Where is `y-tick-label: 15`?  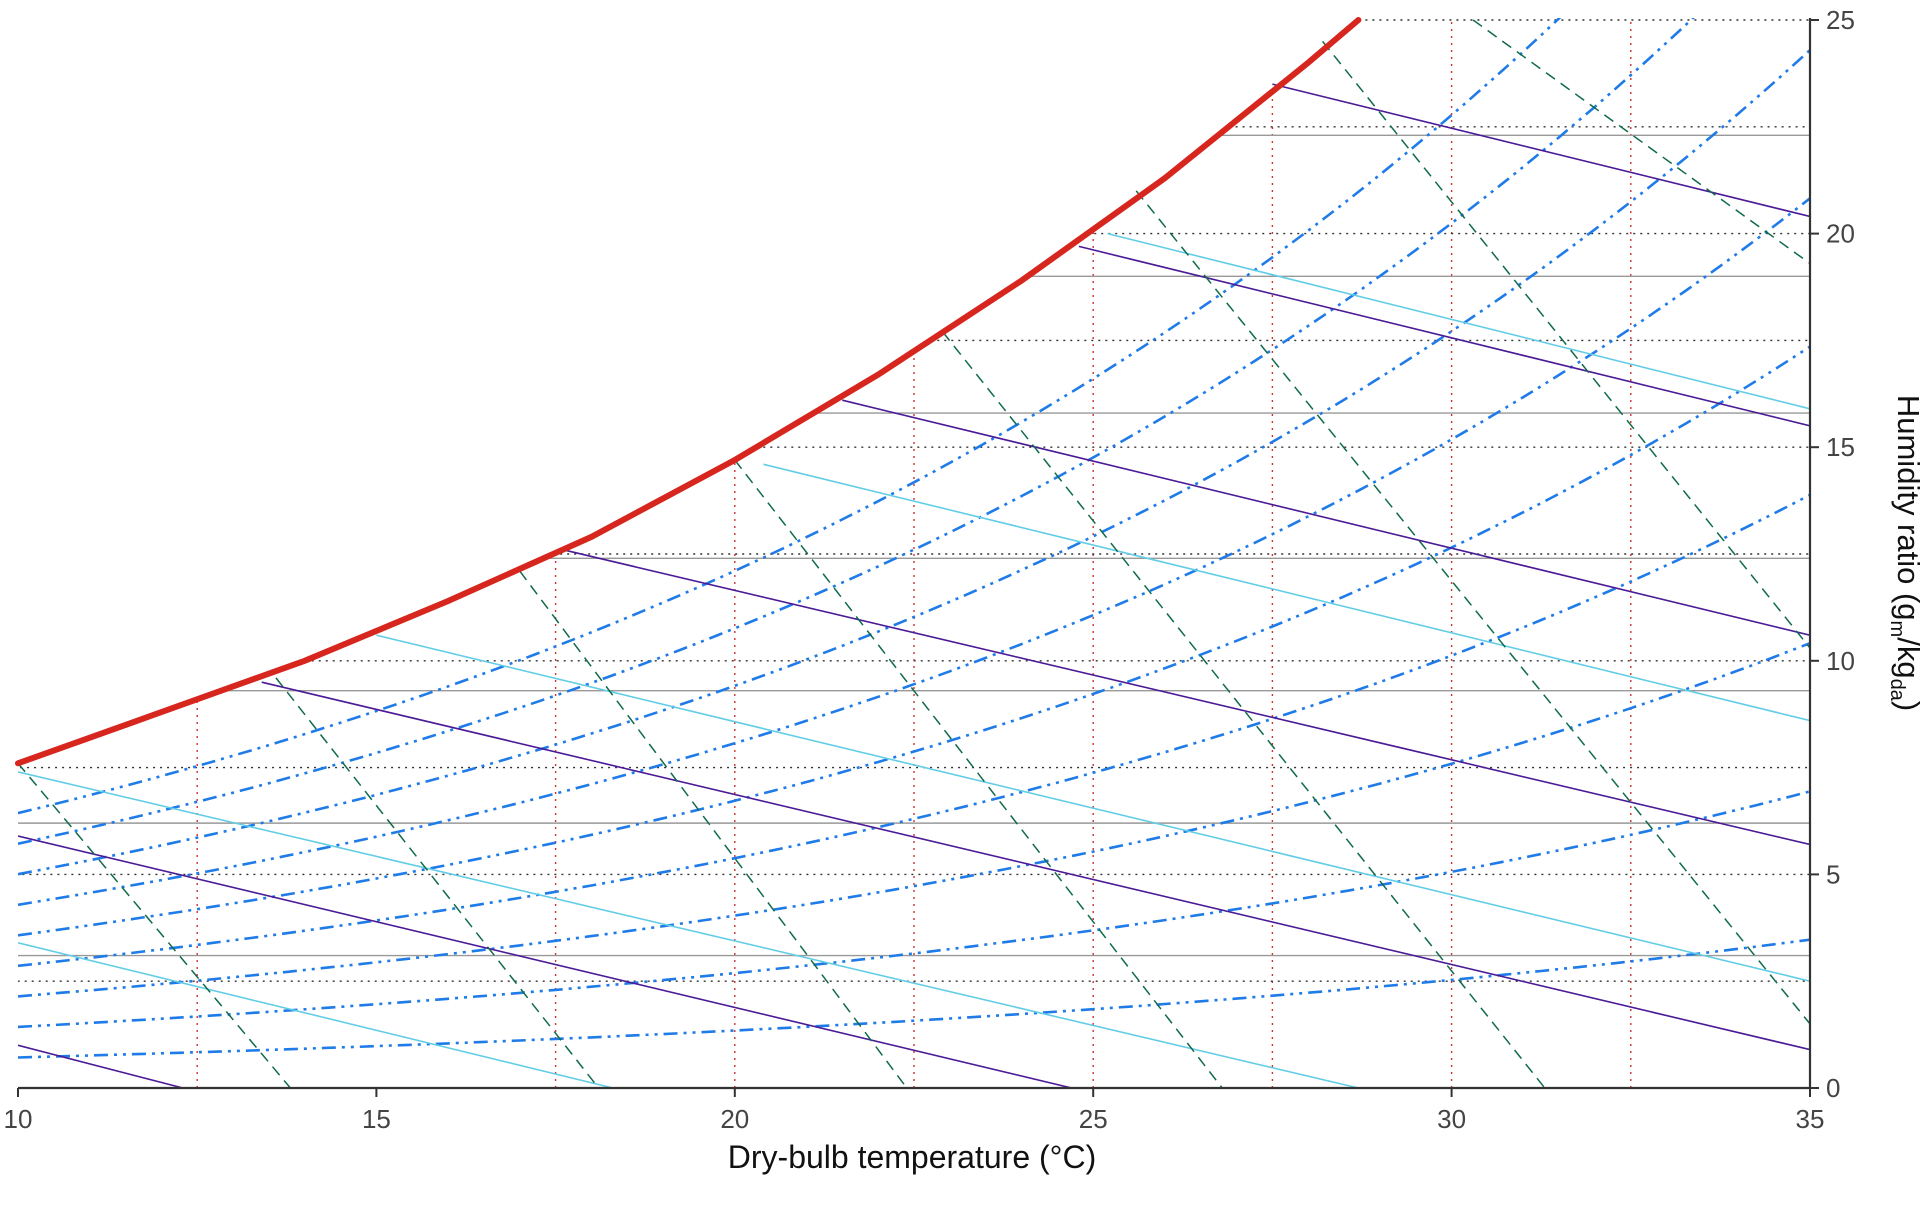
y-tick-label: 15 is located at coordinates (1840, 447).